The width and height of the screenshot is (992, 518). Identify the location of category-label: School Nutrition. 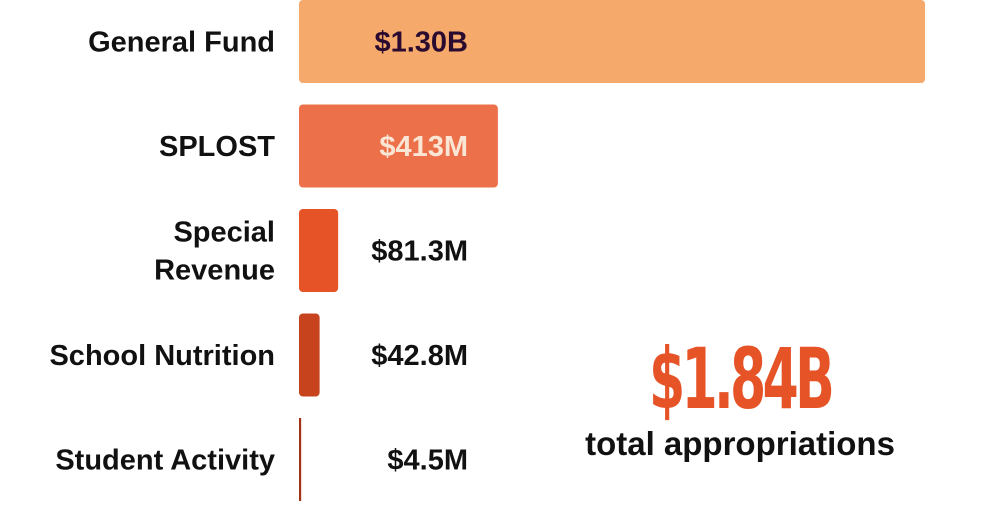
(162, 356).